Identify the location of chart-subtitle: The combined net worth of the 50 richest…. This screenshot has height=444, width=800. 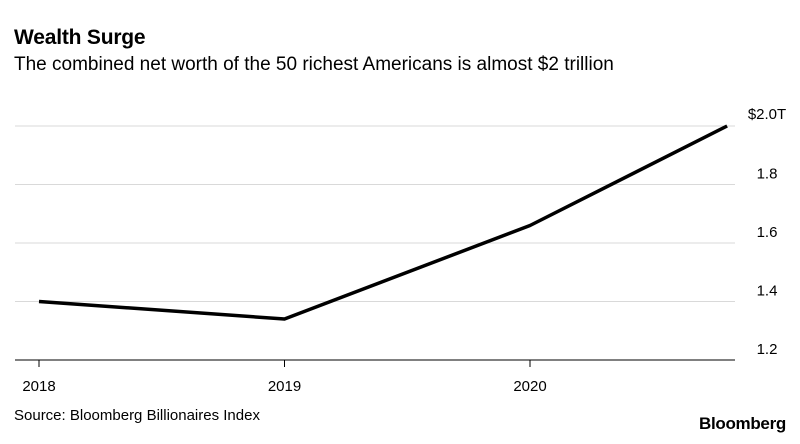
(314, 64).